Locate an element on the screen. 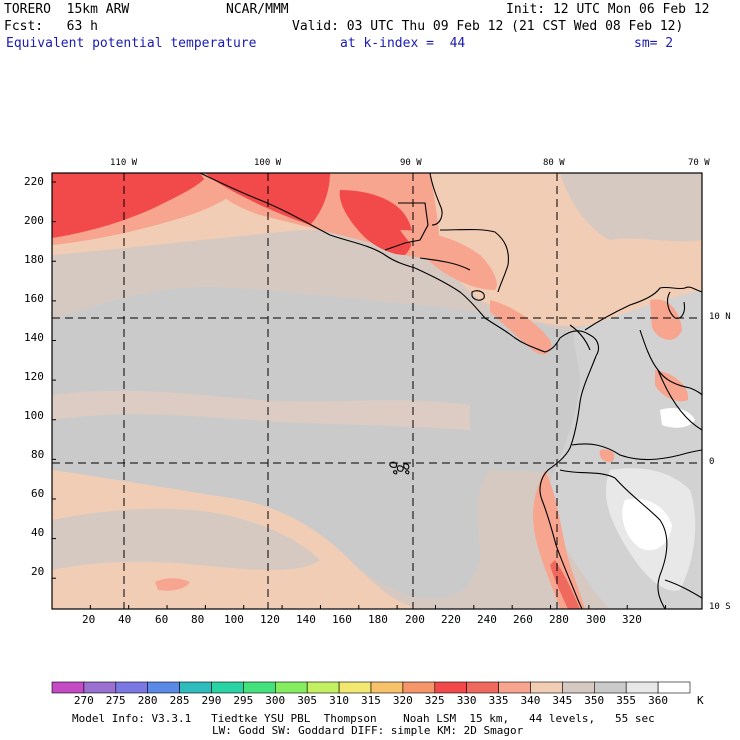  colorbar-label: 310 is located at coordinates (339, 700).